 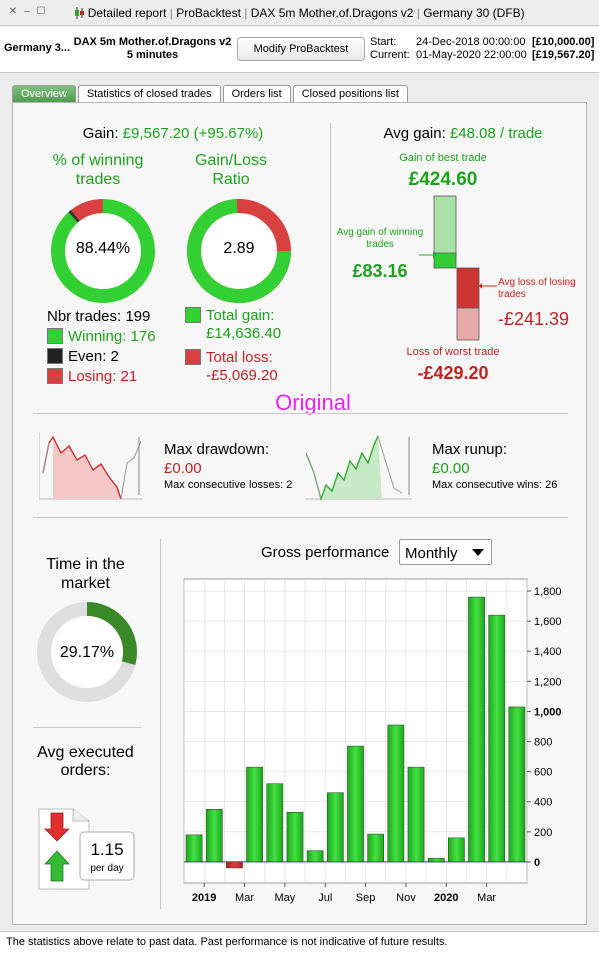 What do you see at coordinates (458, 268) in the screenshot?
I see `trade-range-graphic` at bounding box center [458, 268].